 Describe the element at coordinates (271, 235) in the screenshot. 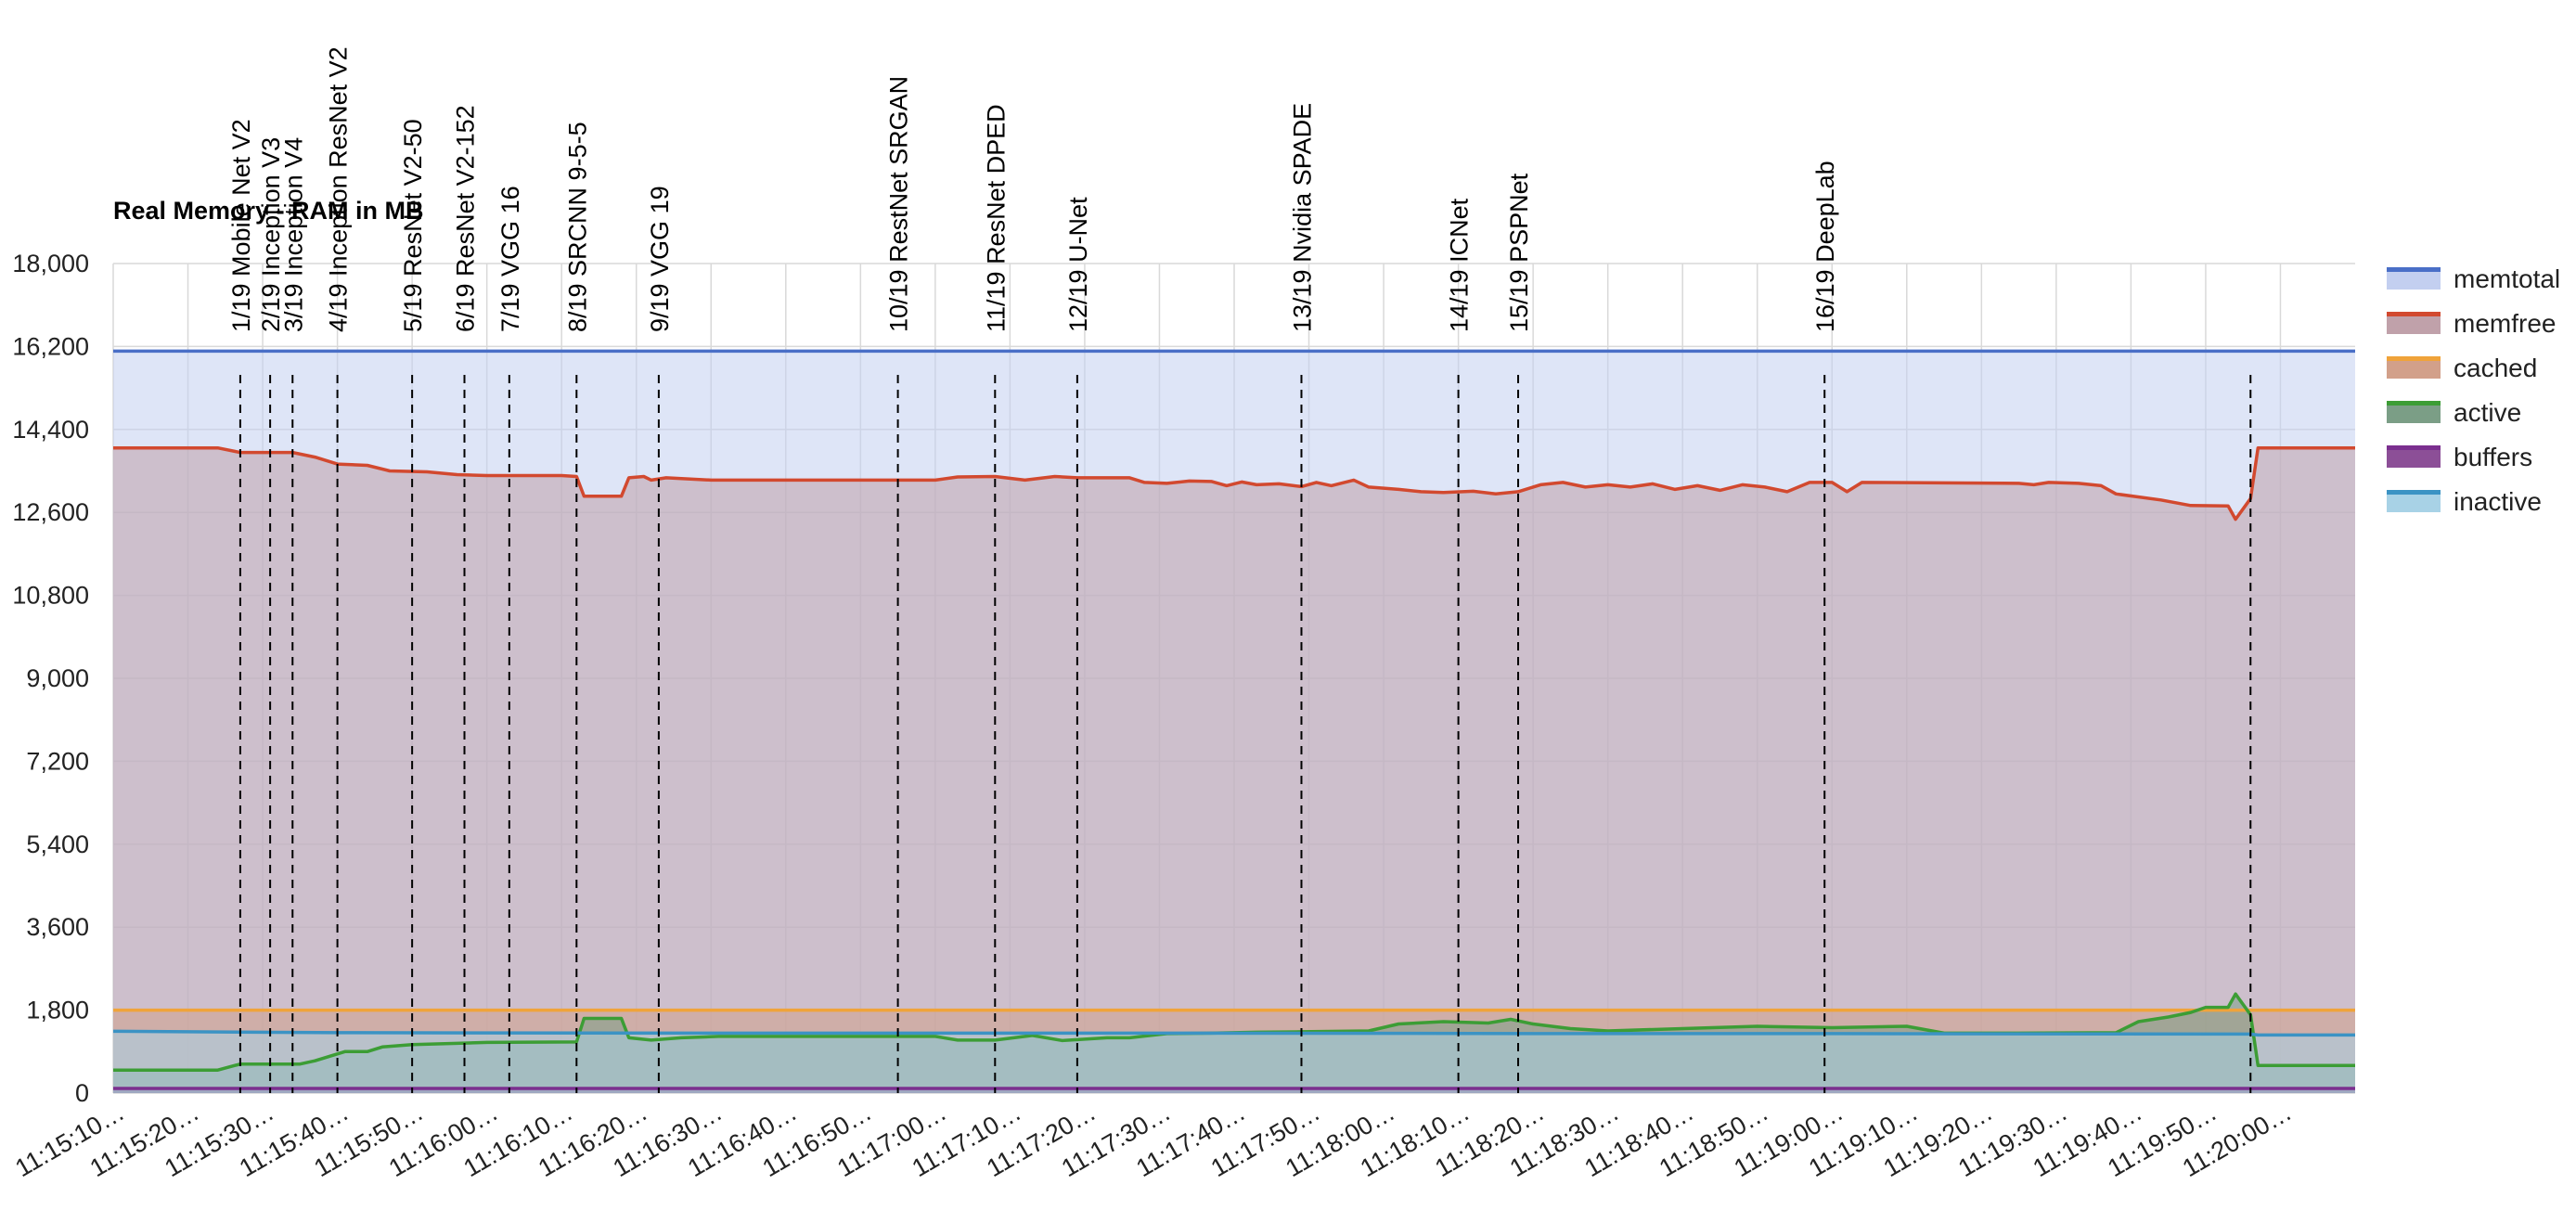

I see `annotation-label-2: 2/19 Inception V3` at that location.